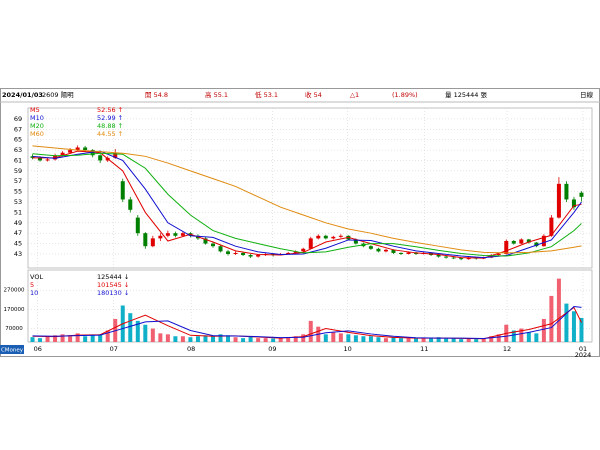 This screenshot has height=450, width=600. Describe the element at coordinates (114, 349) in the screenshot. I see `x-tick-label: 07` at that location.